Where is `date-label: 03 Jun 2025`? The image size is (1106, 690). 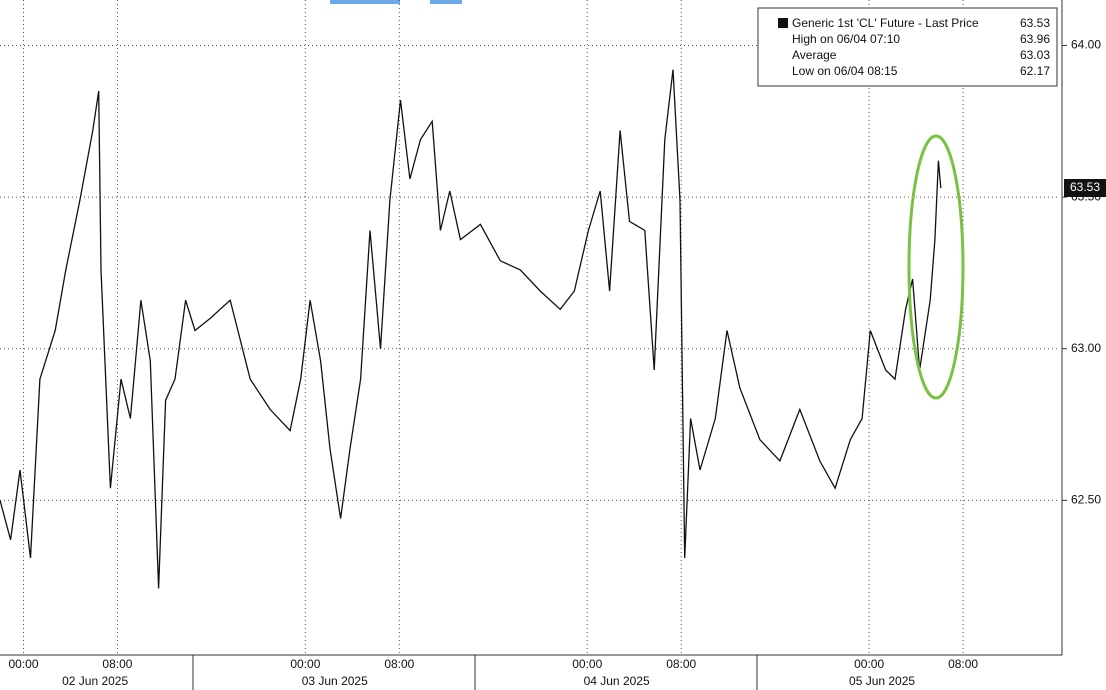 date-label: 03 Jun 2025 is located at coordinates (335, 681).